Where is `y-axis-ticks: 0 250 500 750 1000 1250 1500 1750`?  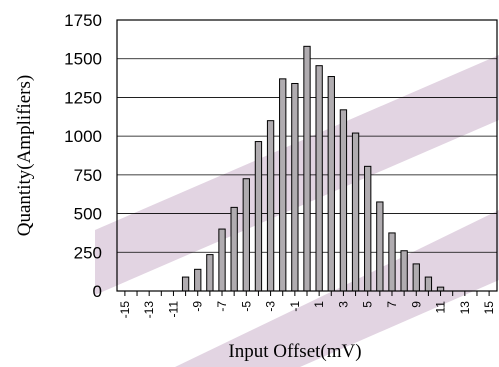
y-axis-ticks: 0 250 500 750 1000 1250 1500 1750 is located at coordinates (83, 156).